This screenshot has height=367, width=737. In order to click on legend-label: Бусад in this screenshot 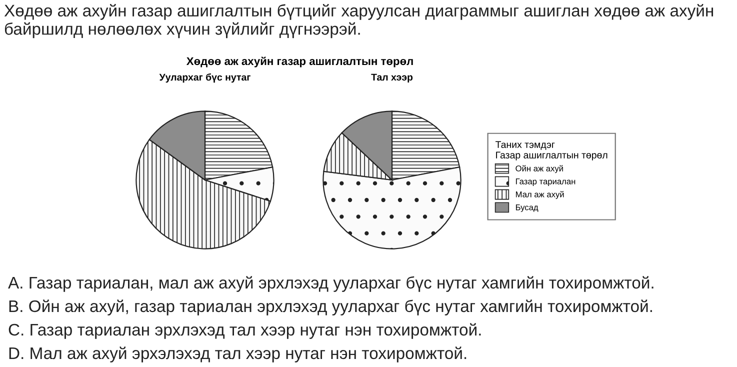, I will do `click(527, 208)`.